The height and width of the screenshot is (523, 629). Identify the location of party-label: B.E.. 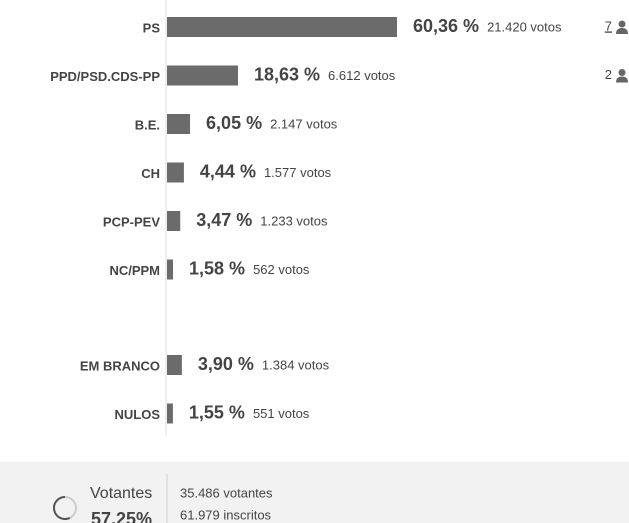
(147, 124).